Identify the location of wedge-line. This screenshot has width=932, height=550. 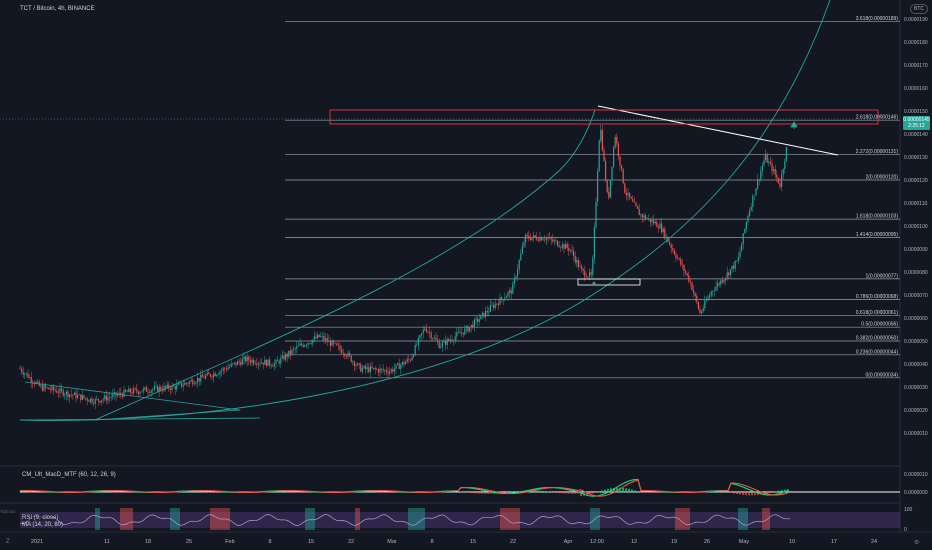
(167, 415).